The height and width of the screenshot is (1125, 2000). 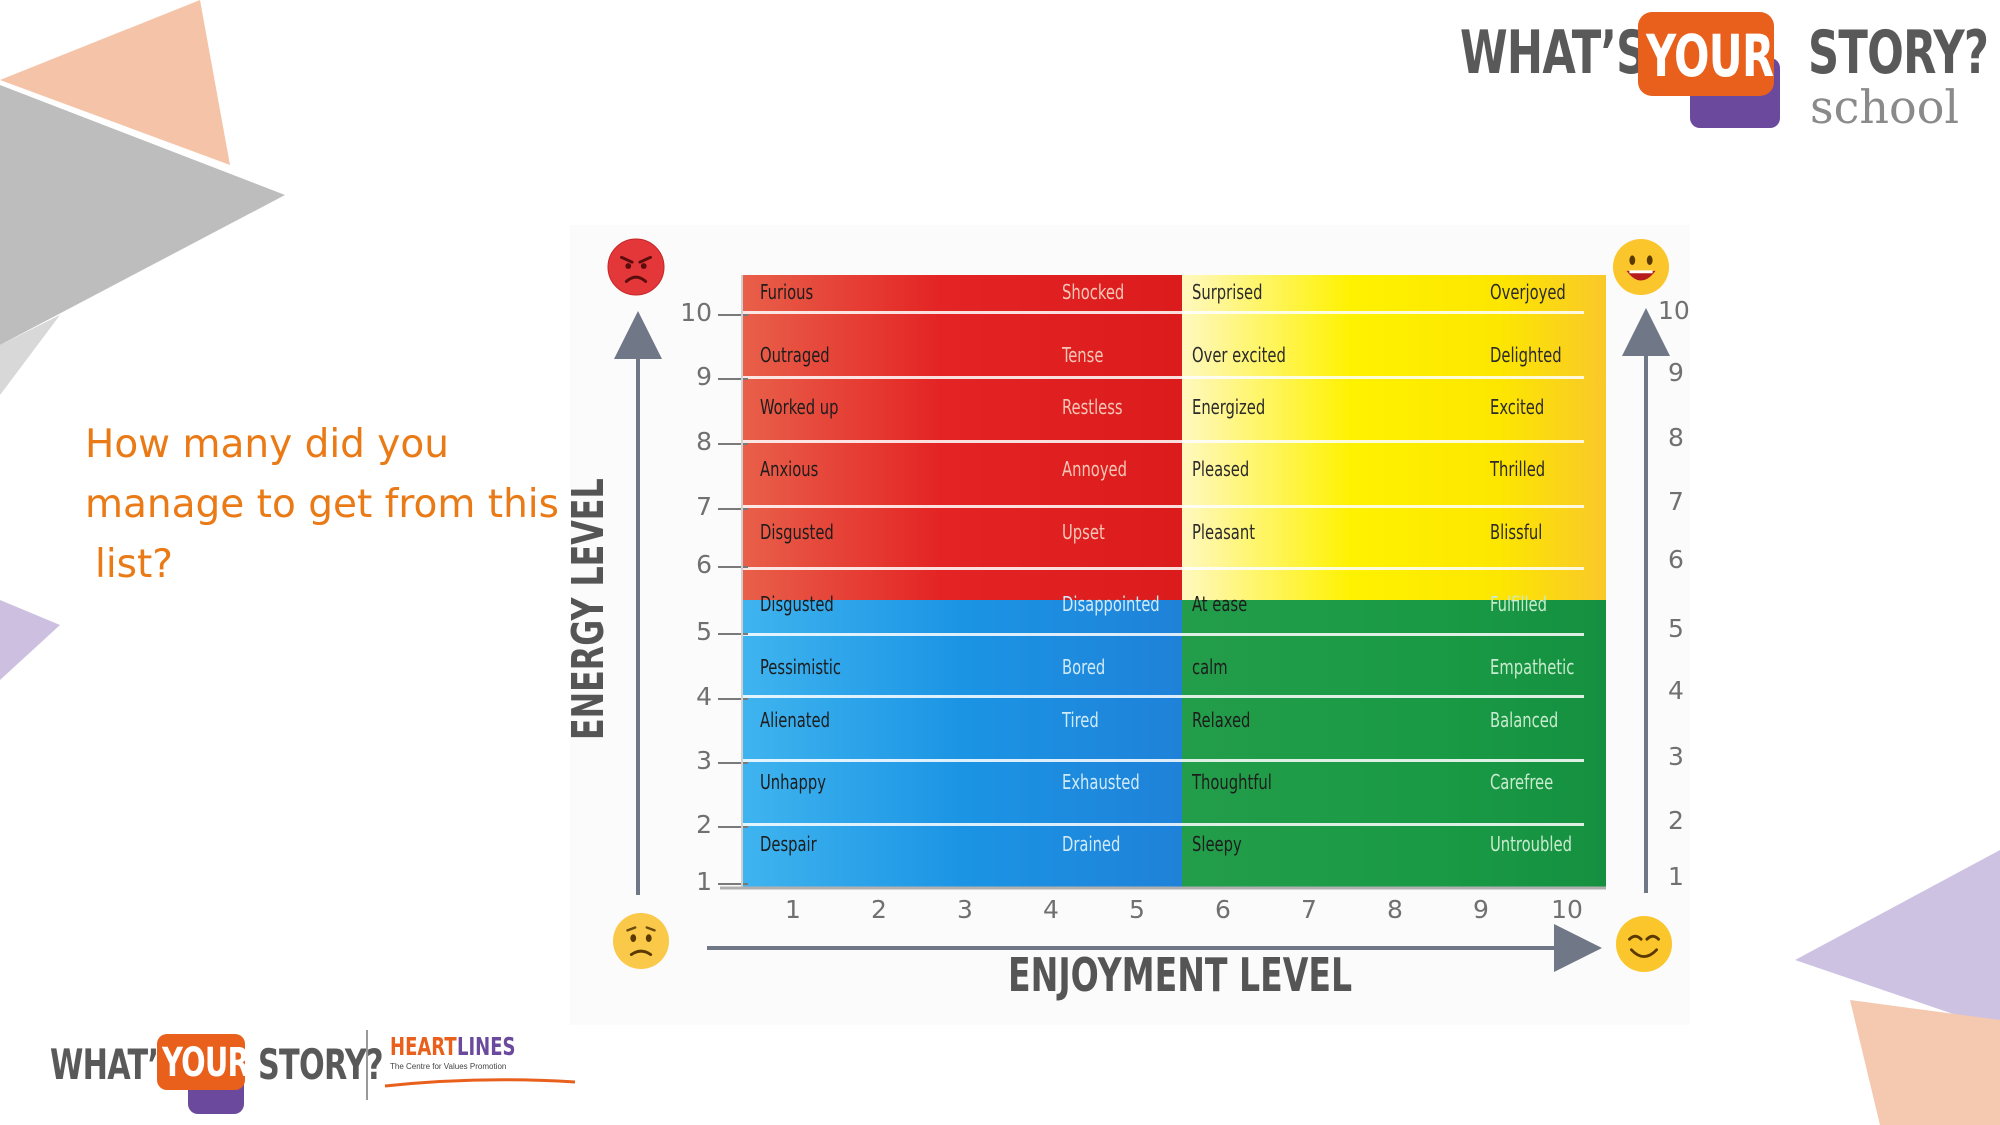 What do you see at coordinates (1567, 909) in the screenshot?
I see `x-tick-label: 10` at bounding box center [1567, 909].